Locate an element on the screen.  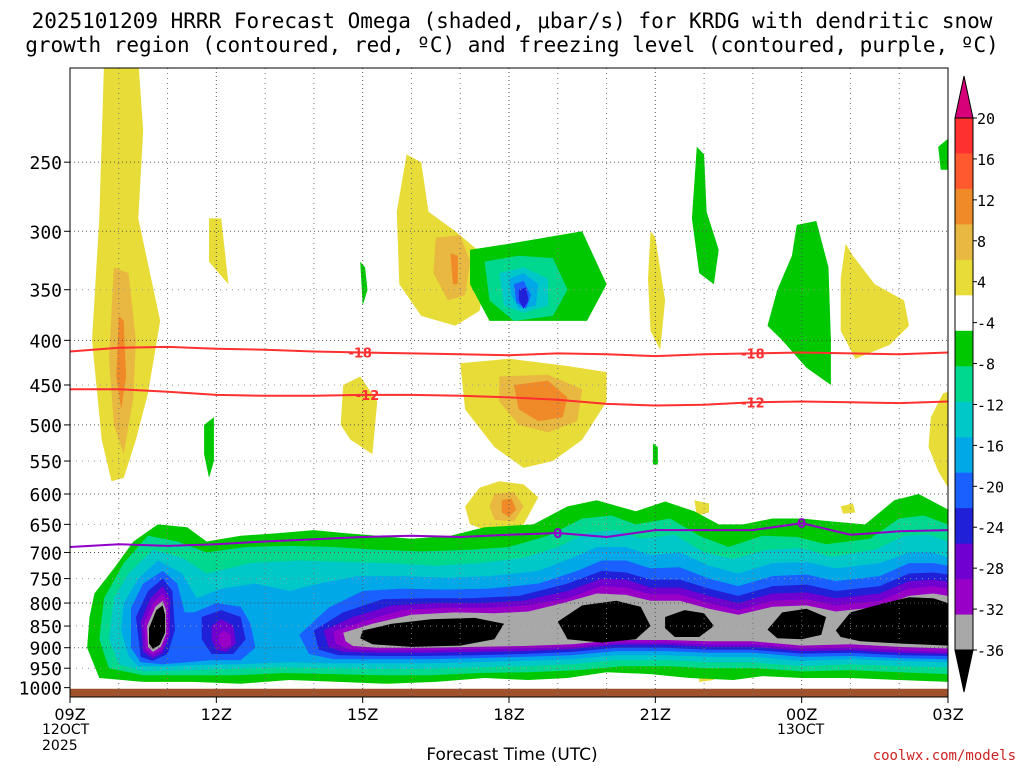
colorbar-label: 20 is located at coordinates (986, 119).